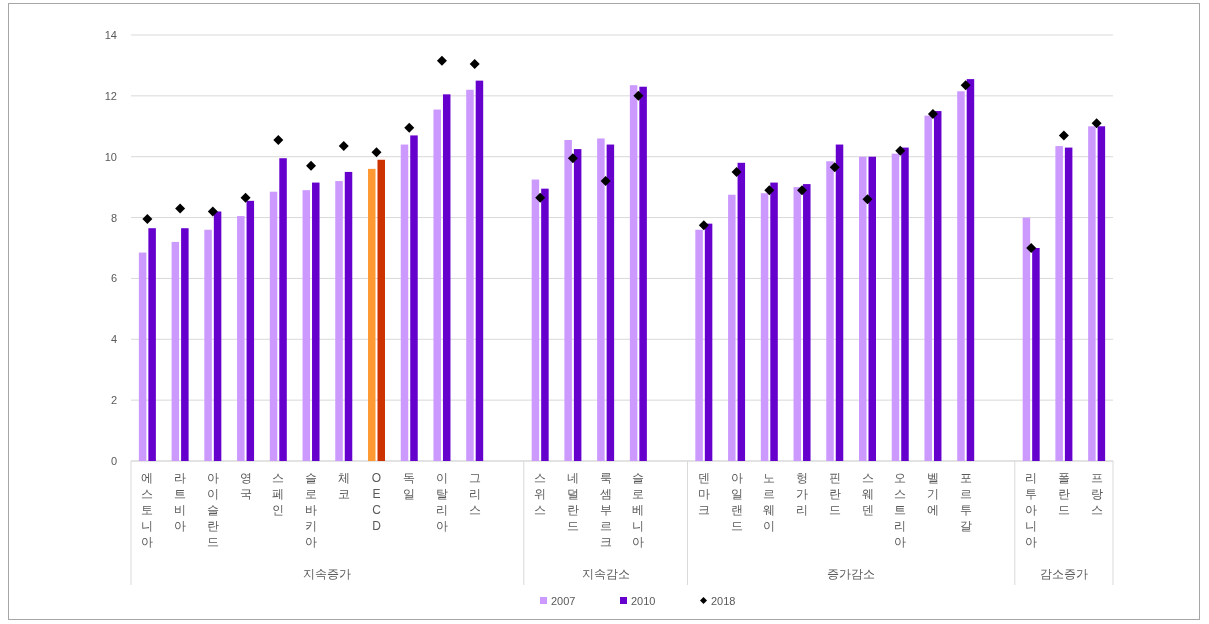 The width and height of the screenshot is (1209, 624). I want to click on x-tick-label: 슬로바키아, so click(311, 510).